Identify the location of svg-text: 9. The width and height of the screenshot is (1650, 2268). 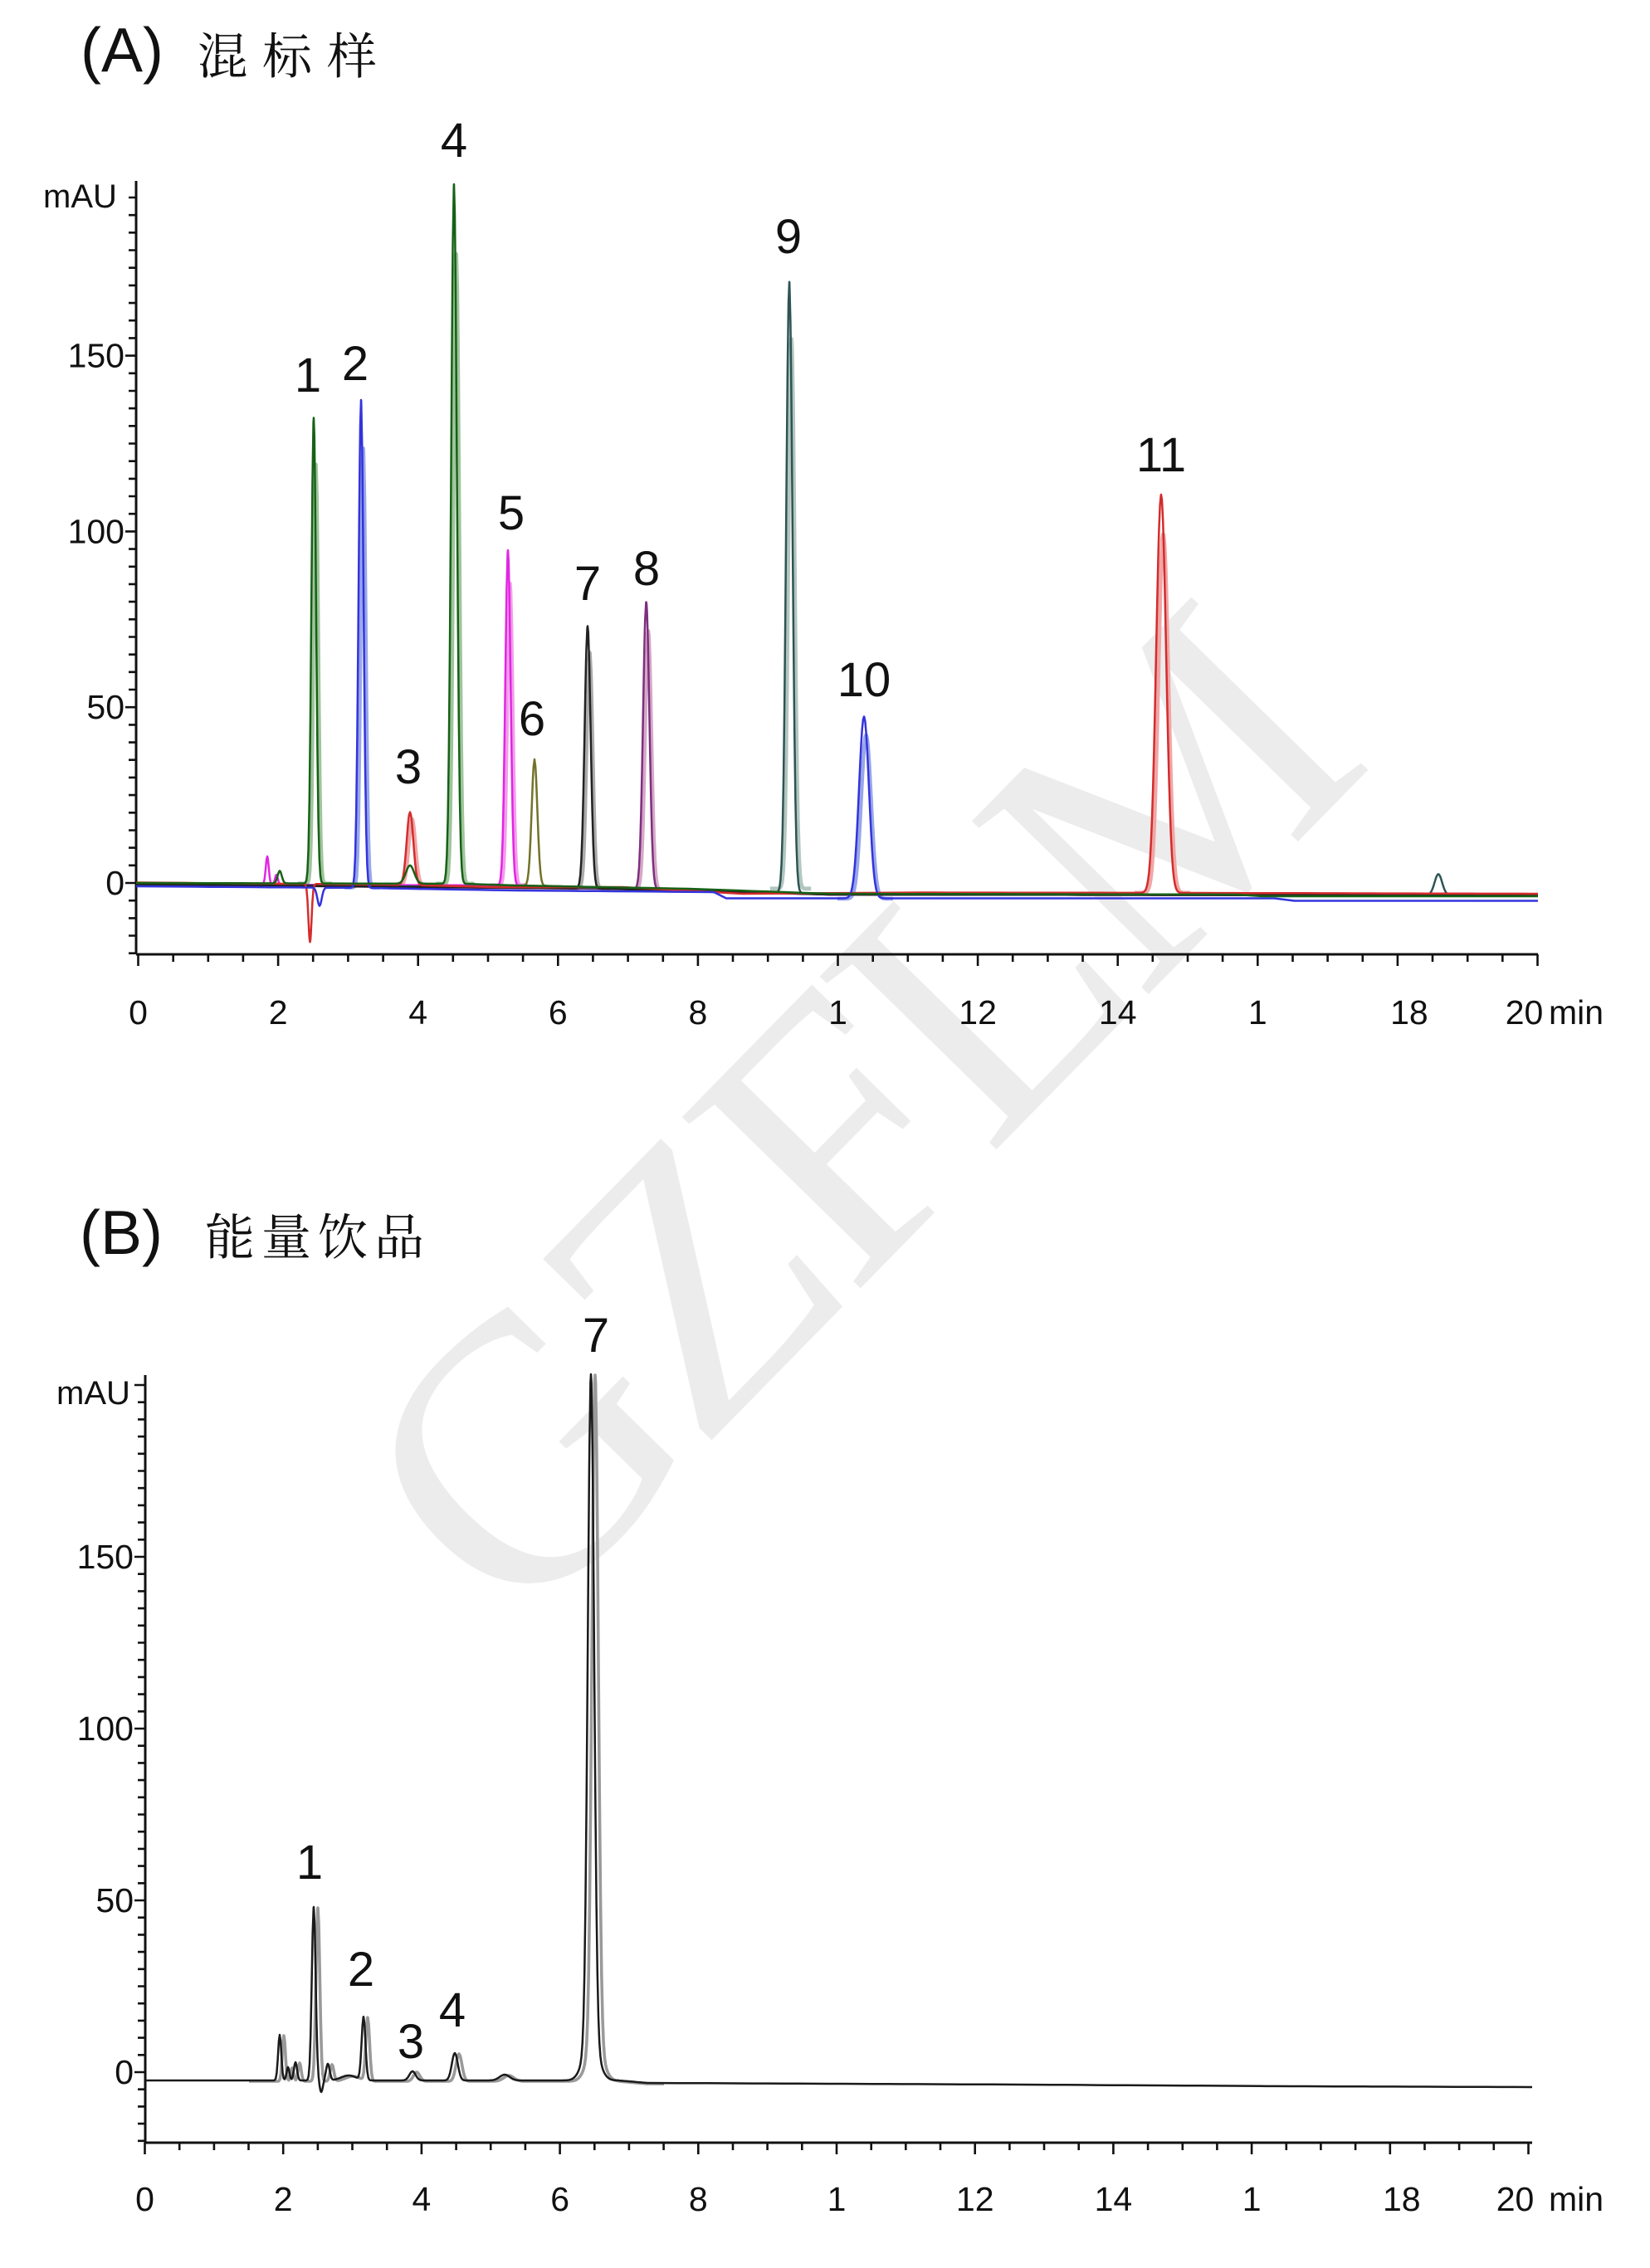
(788, 237).